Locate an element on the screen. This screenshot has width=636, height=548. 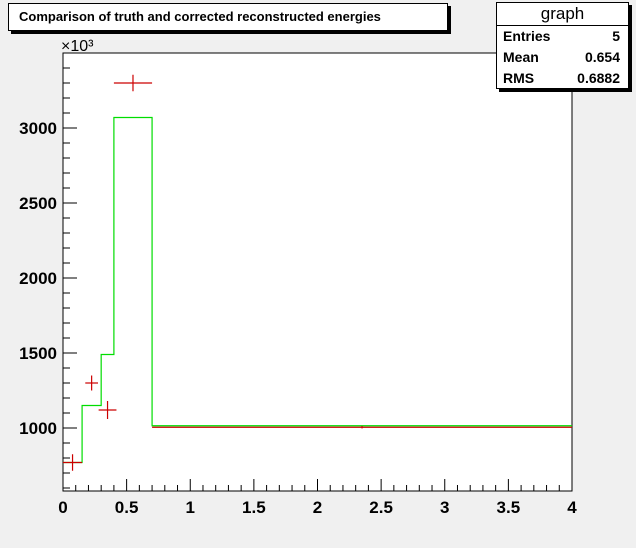
y-tick-label: 2000 is located at coordinates (38, 278).